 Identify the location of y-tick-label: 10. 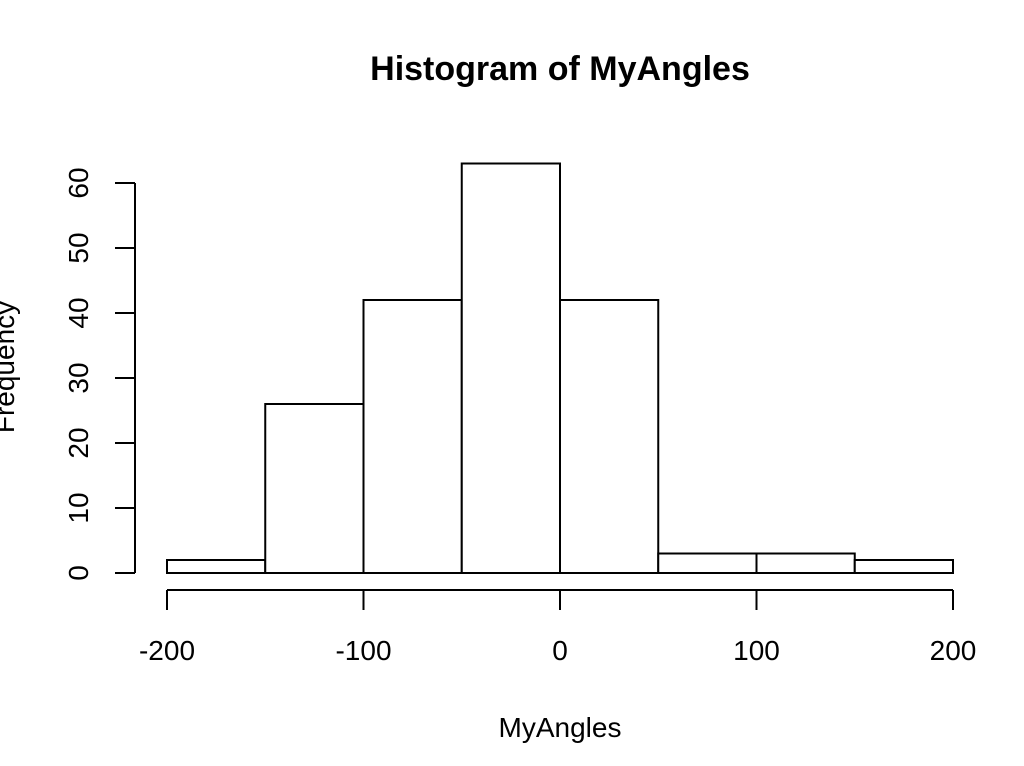
(78, 507).